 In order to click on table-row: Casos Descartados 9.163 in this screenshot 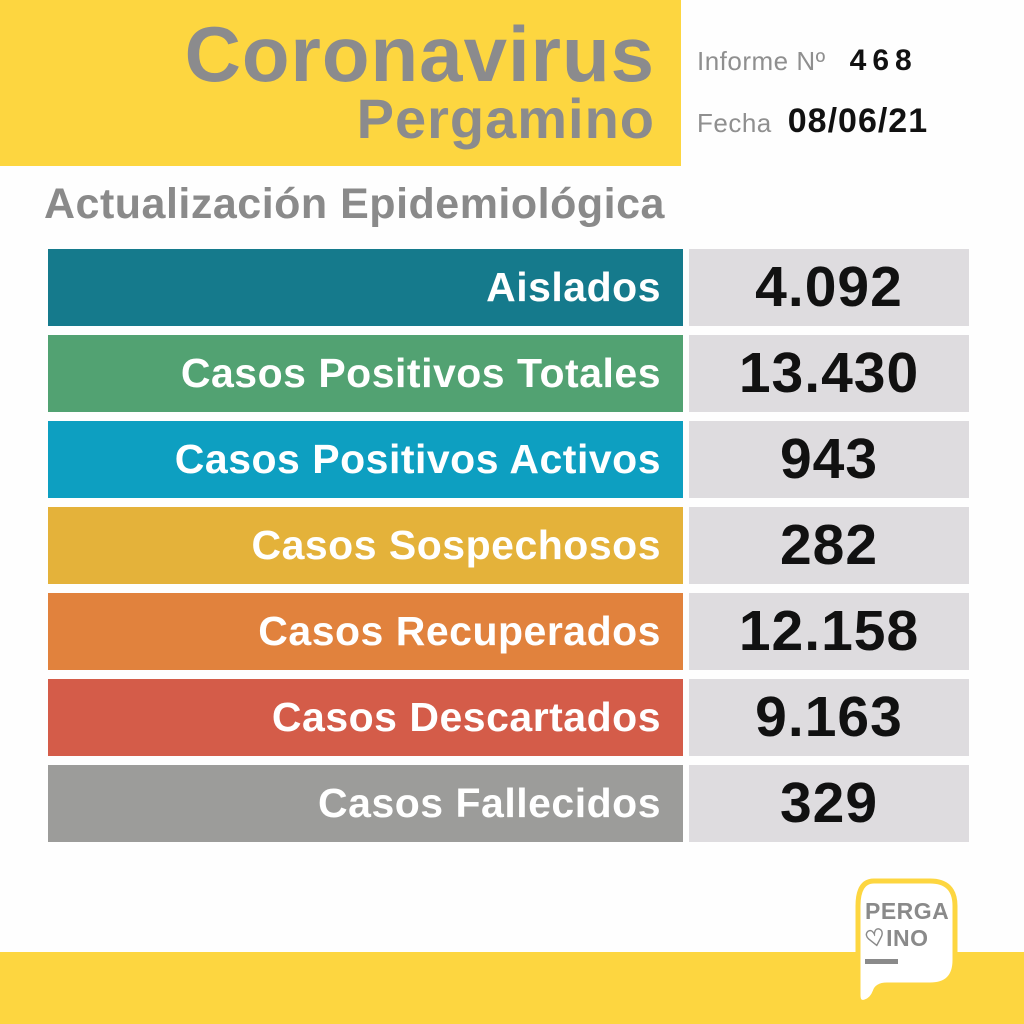, I will do `click(508, 717)`.